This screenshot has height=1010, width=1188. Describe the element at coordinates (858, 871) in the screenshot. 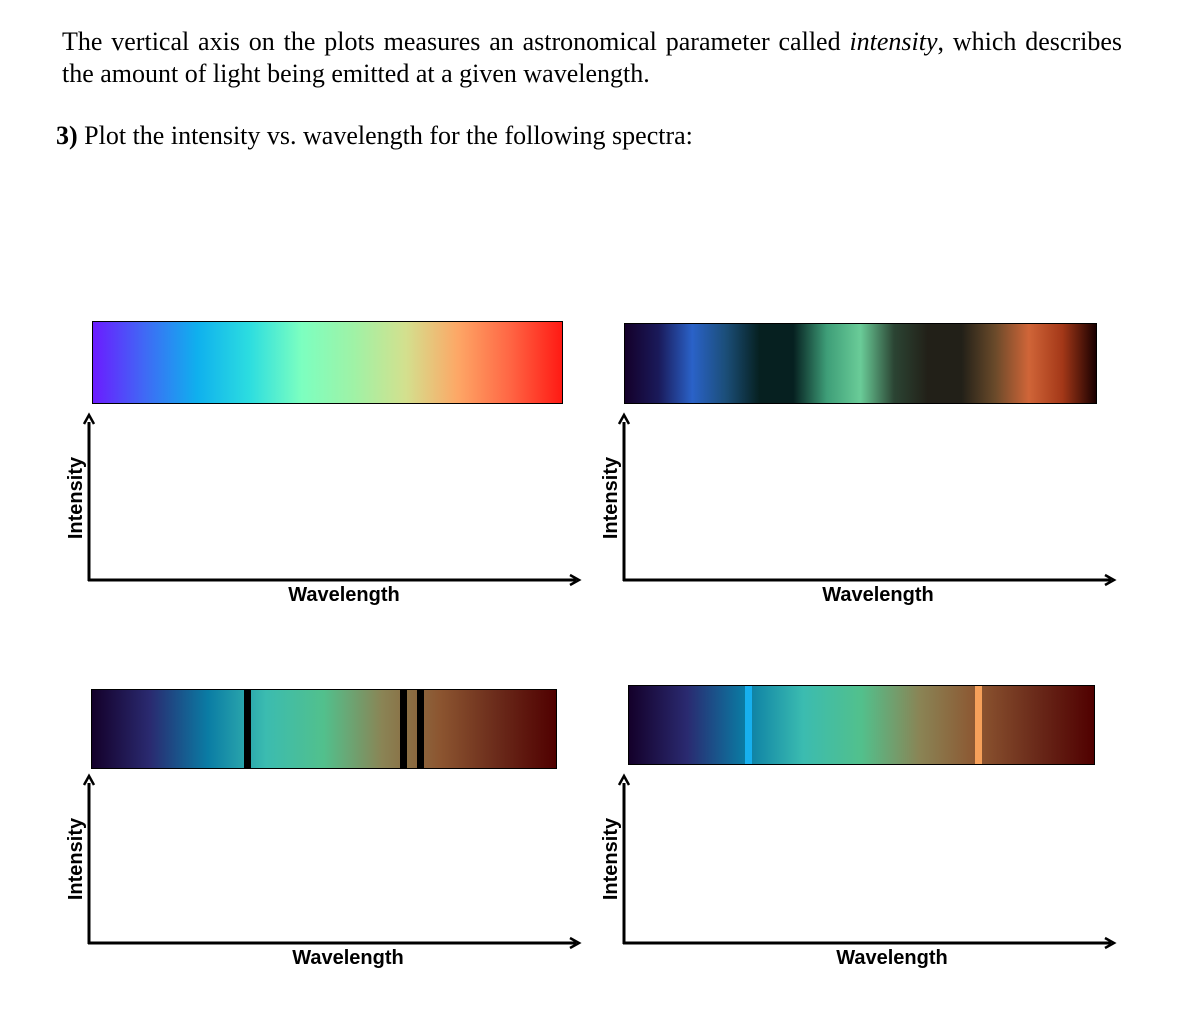

I see `plot-4: Wavelength Intensity` at that location.